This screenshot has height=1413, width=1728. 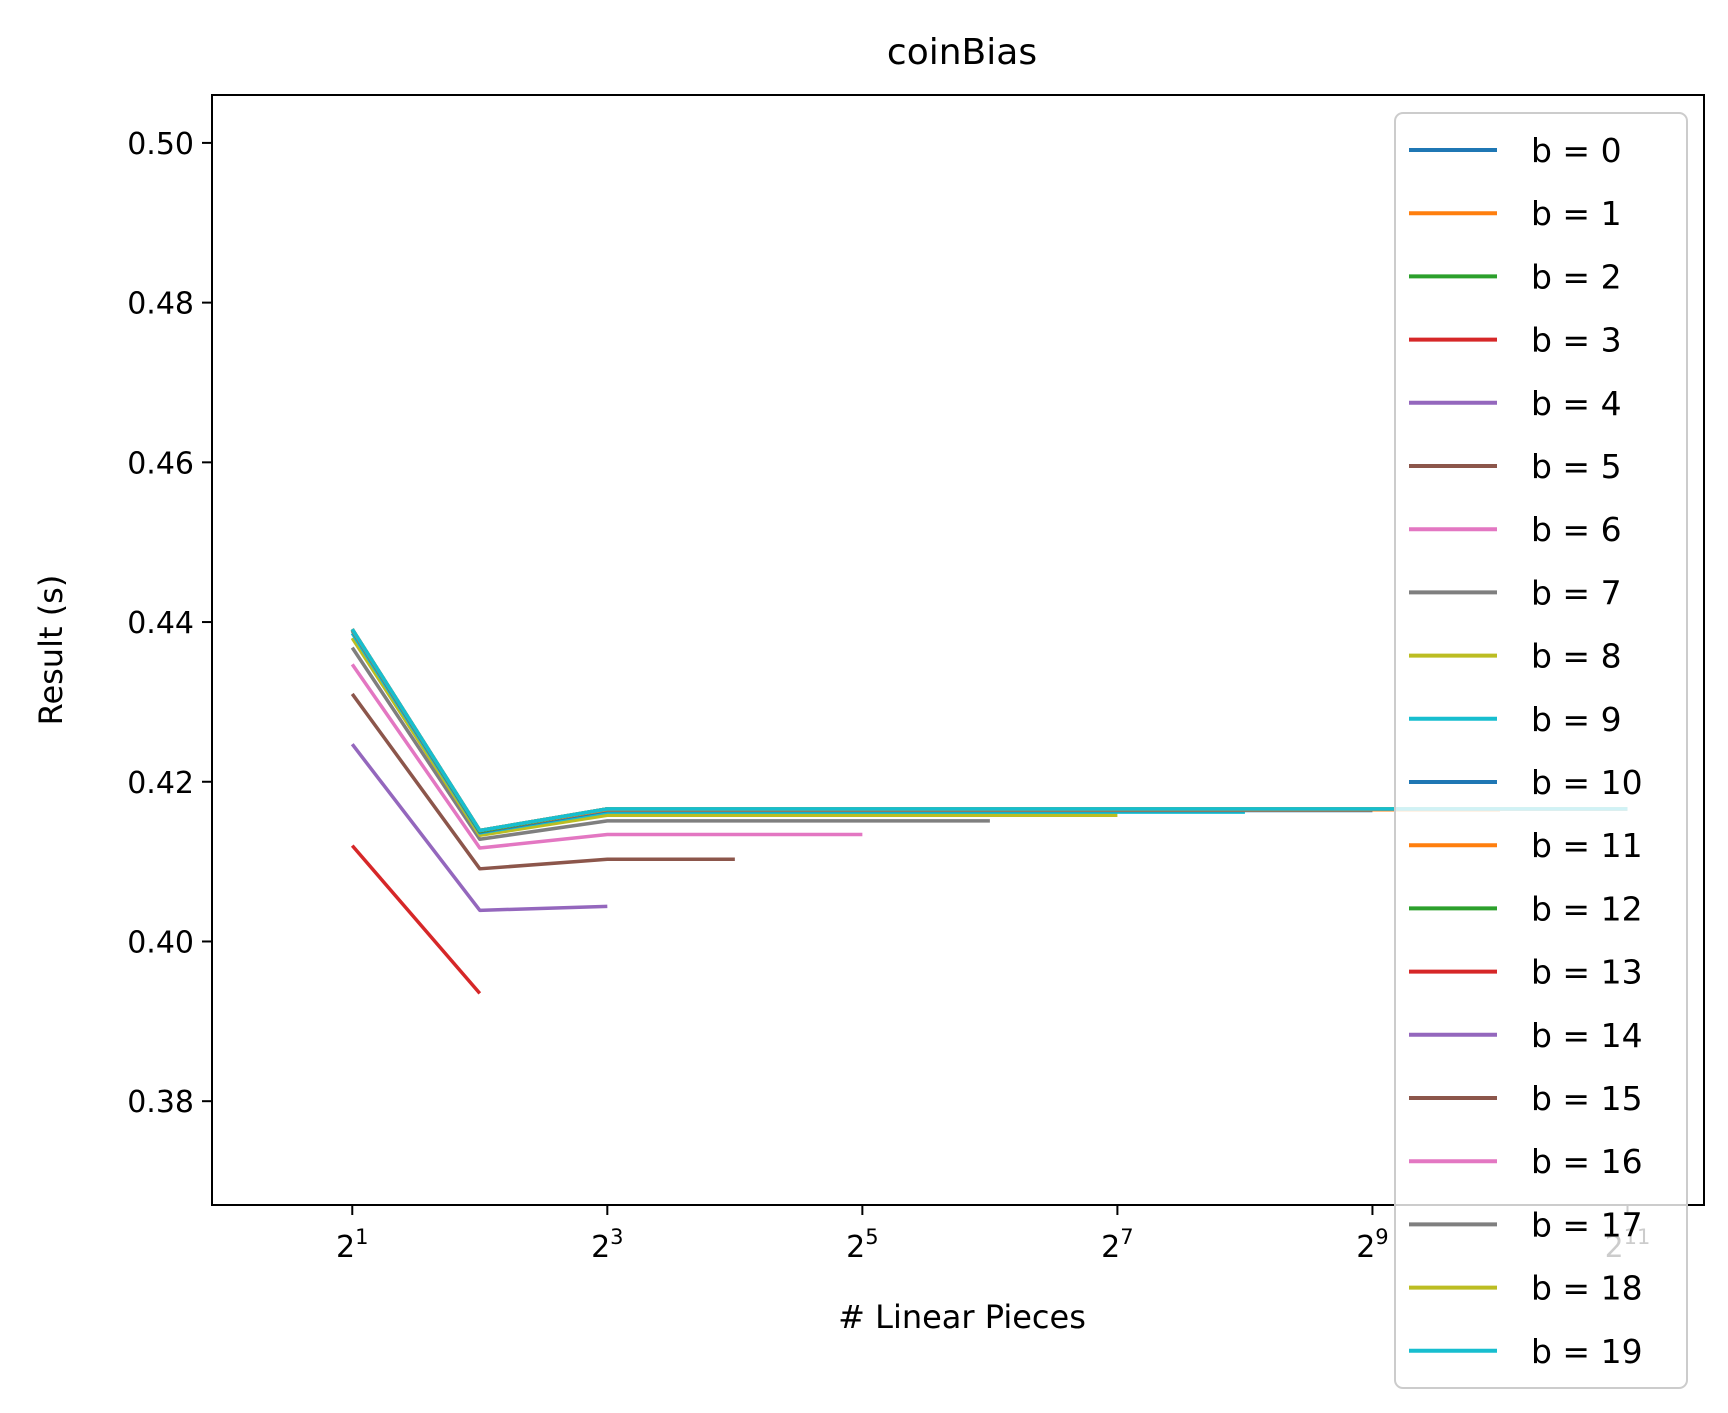 I want to click on legend-label: b = 16, so click(x=1587, y=1161).